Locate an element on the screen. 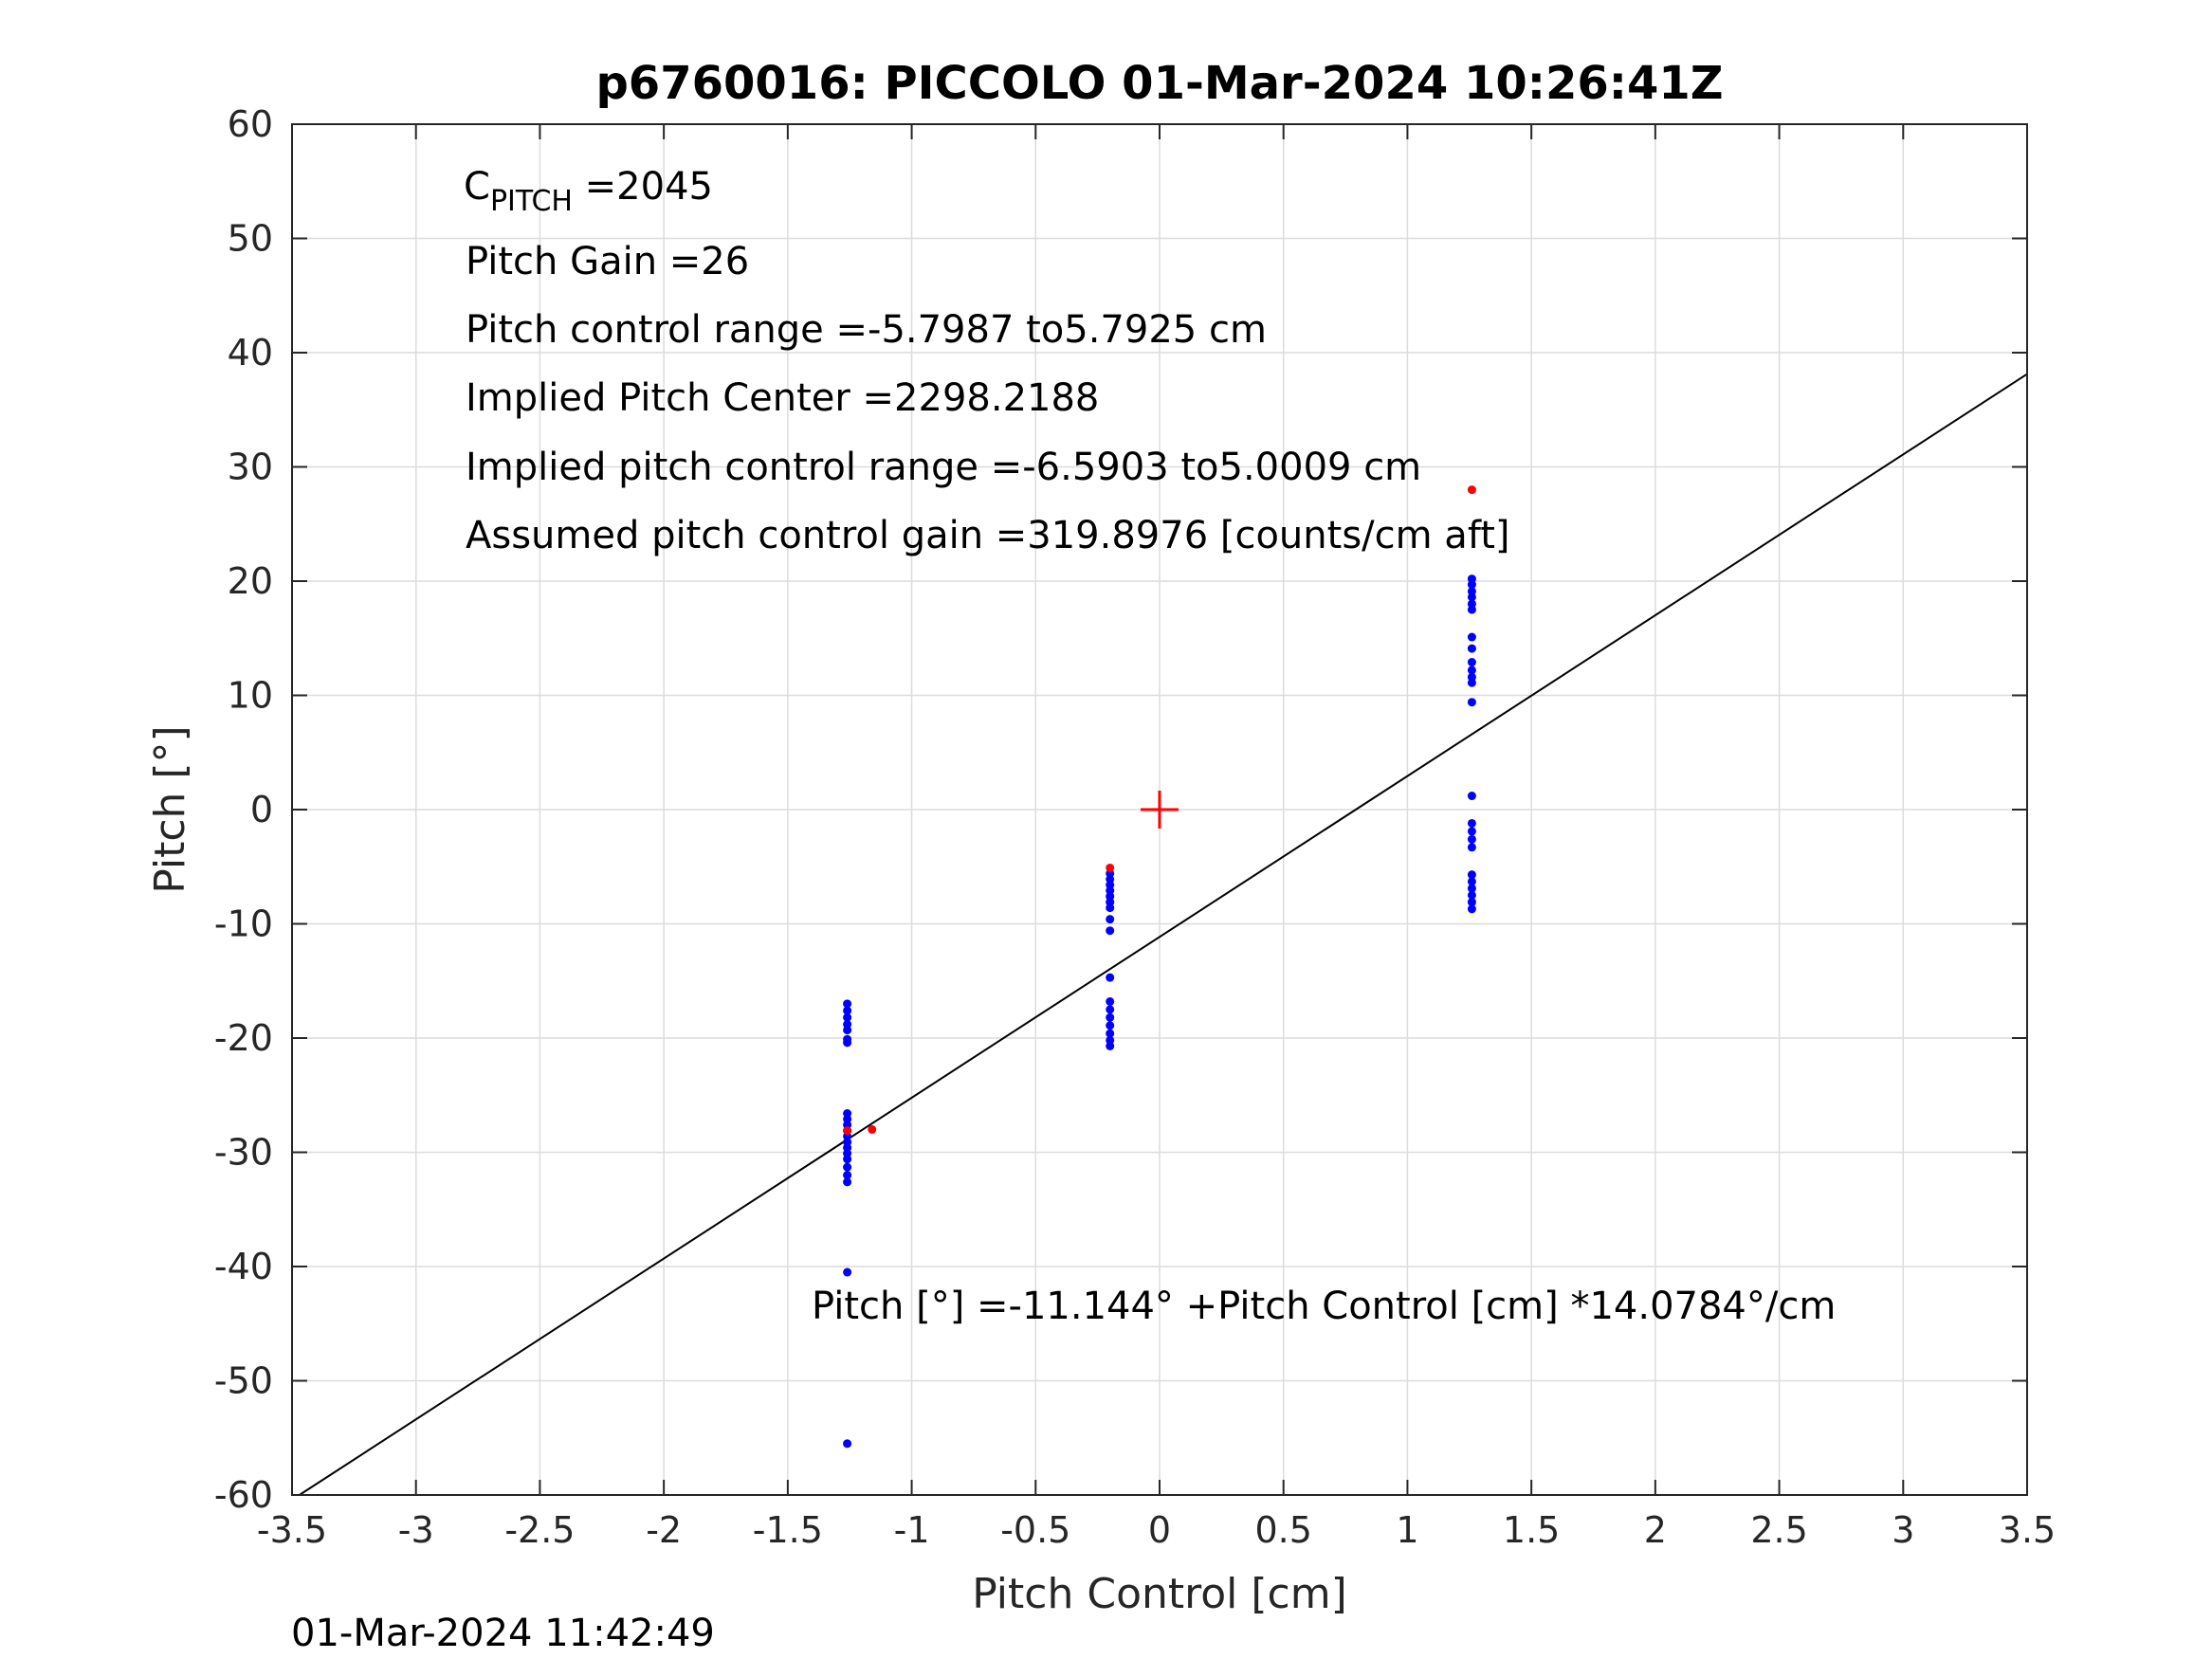 This screenshot has height=1659, width=2212. y-tick-label: 50 is located at coordinates (250, 239).